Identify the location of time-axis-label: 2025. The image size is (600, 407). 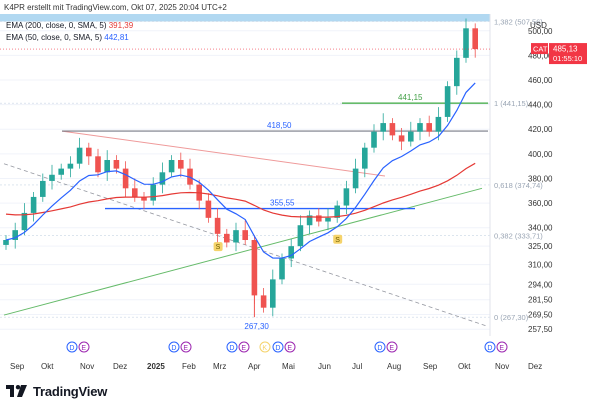
(156, 366).